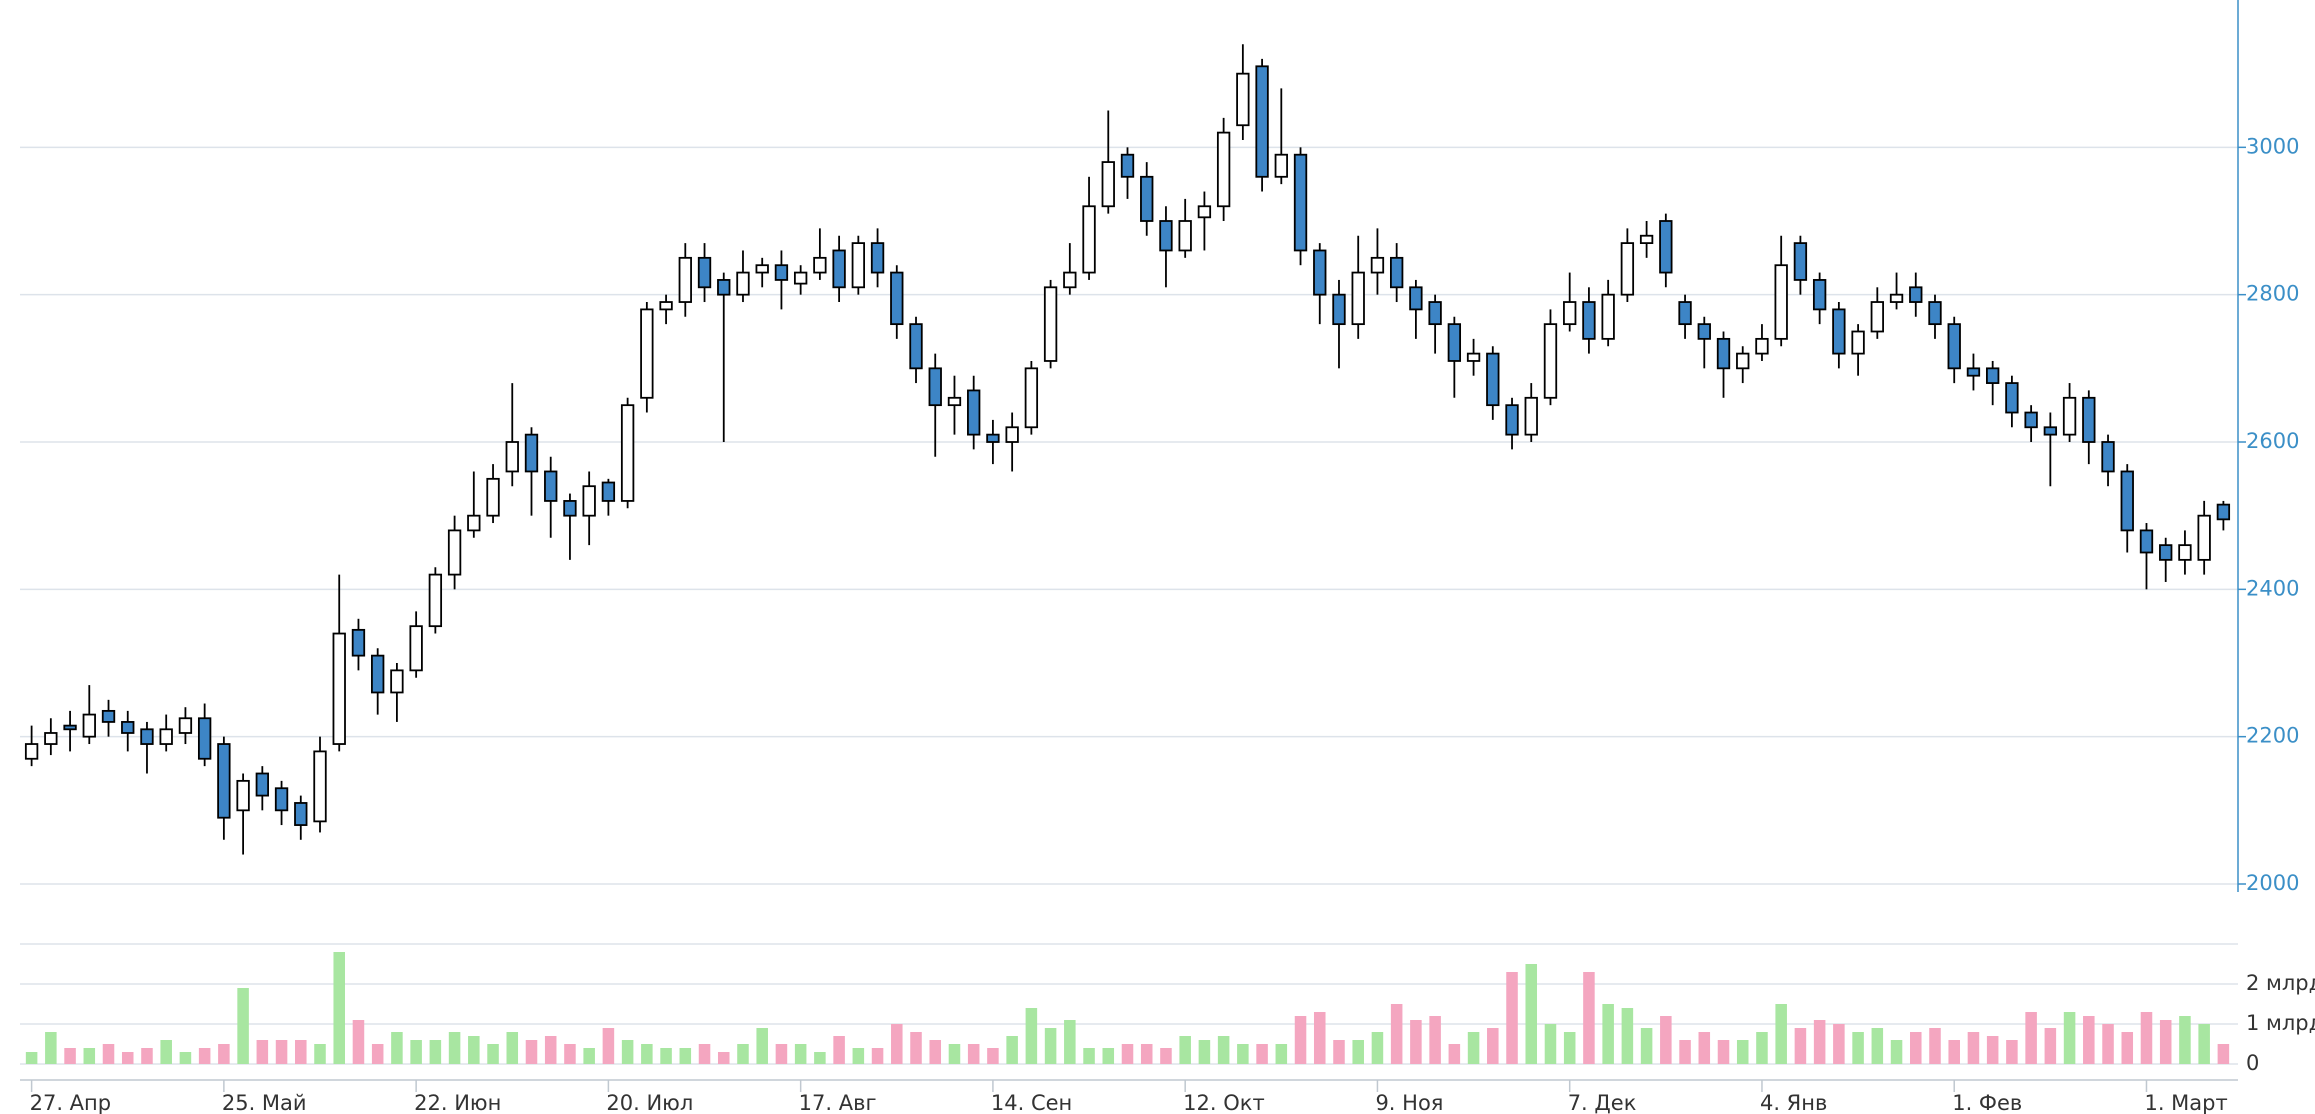  What do you see at coordinates (1031, 1102) in the screenshot?
I see `x-tick-label: 14. Сен` at bounding box center [1031, 1102].